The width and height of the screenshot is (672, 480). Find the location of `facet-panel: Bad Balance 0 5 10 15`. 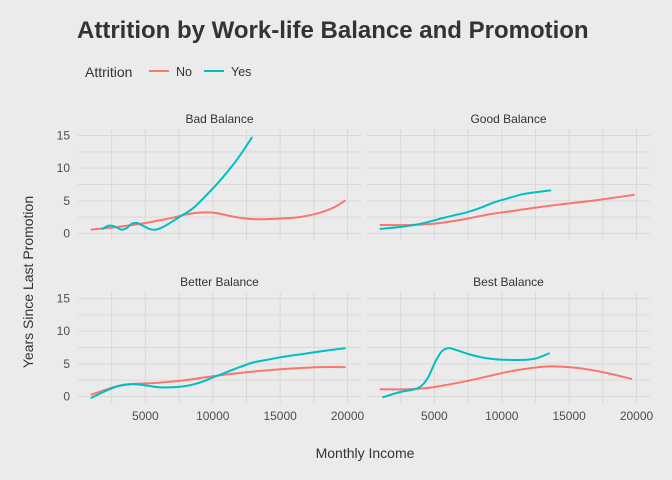

facet-panel: Bad Balance 0 5 10 15 is located at coordinates (209, 176).